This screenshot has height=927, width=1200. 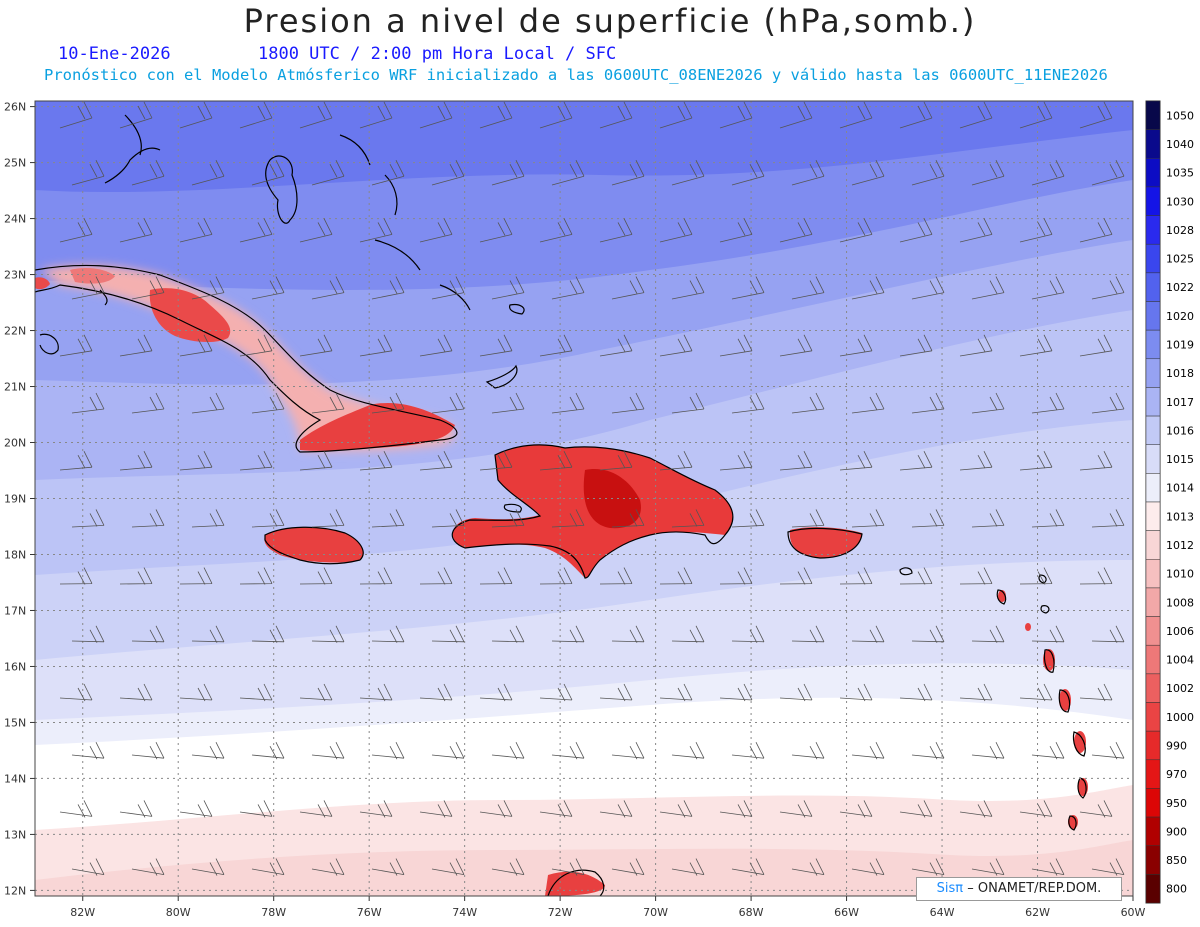 What do you see at coordinates (560, 912) in the screenshot?
I see `lon-label: 72W` at bounding box center [560, 912].